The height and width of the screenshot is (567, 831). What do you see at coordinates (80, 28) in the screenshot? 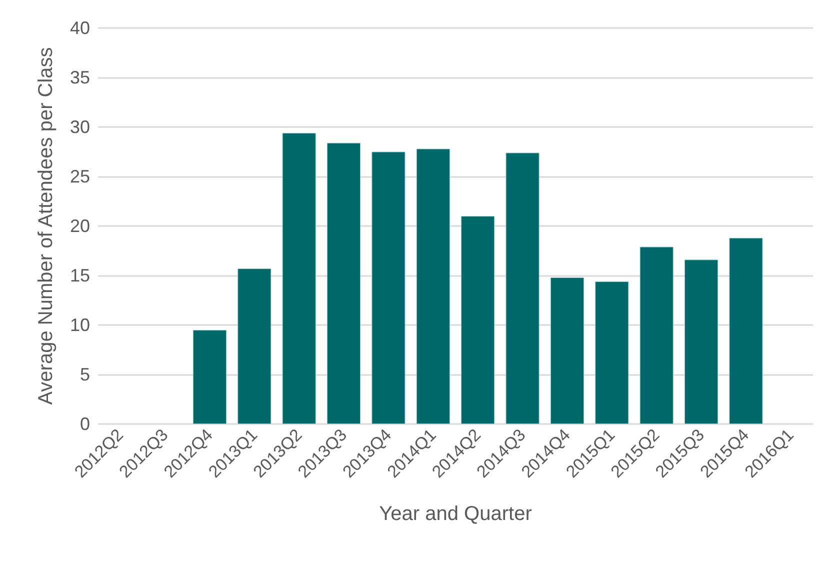
I see `y-tick-label: 40` at bounding box center [80, 28].